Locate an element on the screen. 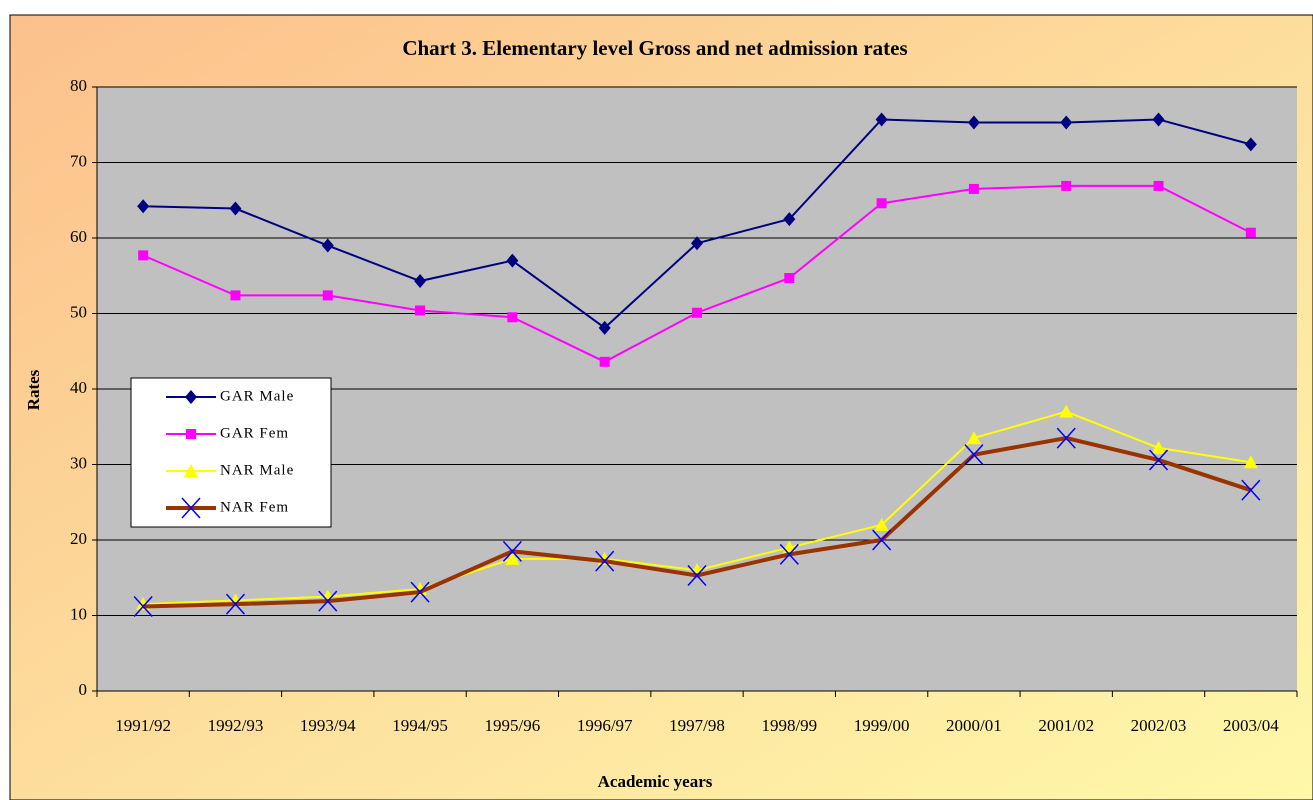 The image size is (1313, 800). y-tick-label: 0 is located at coordinates (83, 689).